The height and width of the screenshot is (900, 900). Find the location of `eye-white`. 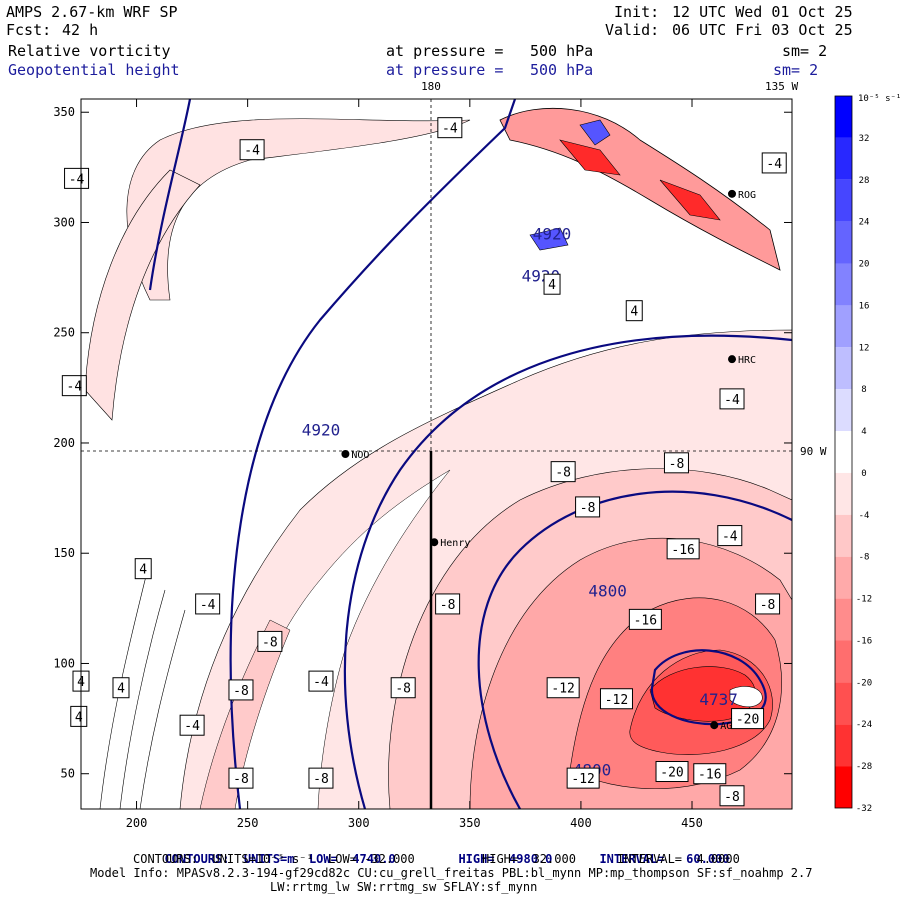

eye-white is located at coordinates (746, 697).